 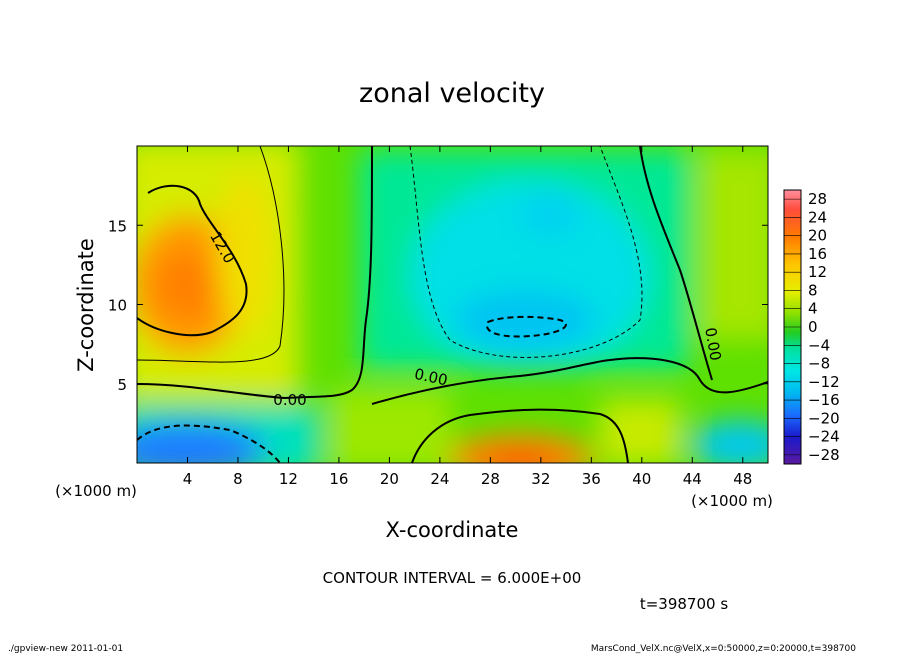 I want to click on x-tick-label: 40, so click(x=641, y=479).